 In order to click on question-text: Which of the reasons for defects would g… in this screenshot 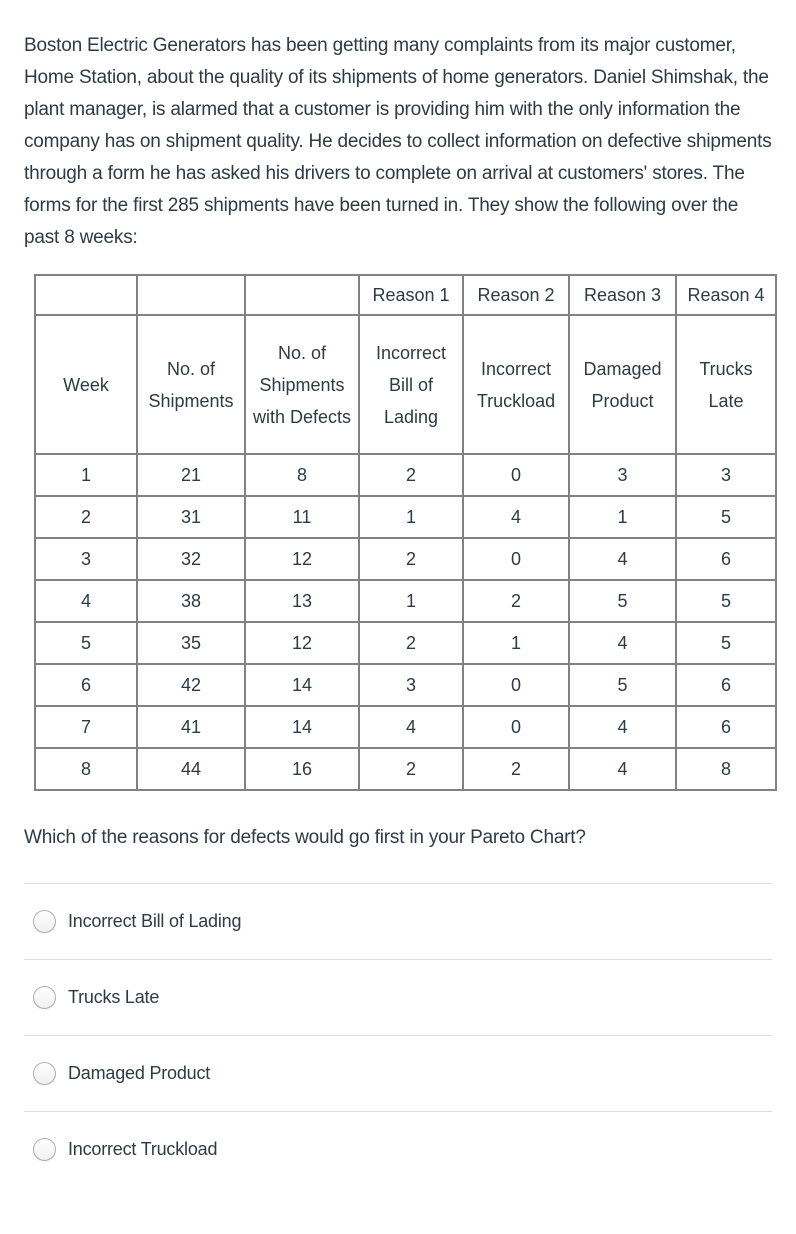, I will do `click(305, 837)`.